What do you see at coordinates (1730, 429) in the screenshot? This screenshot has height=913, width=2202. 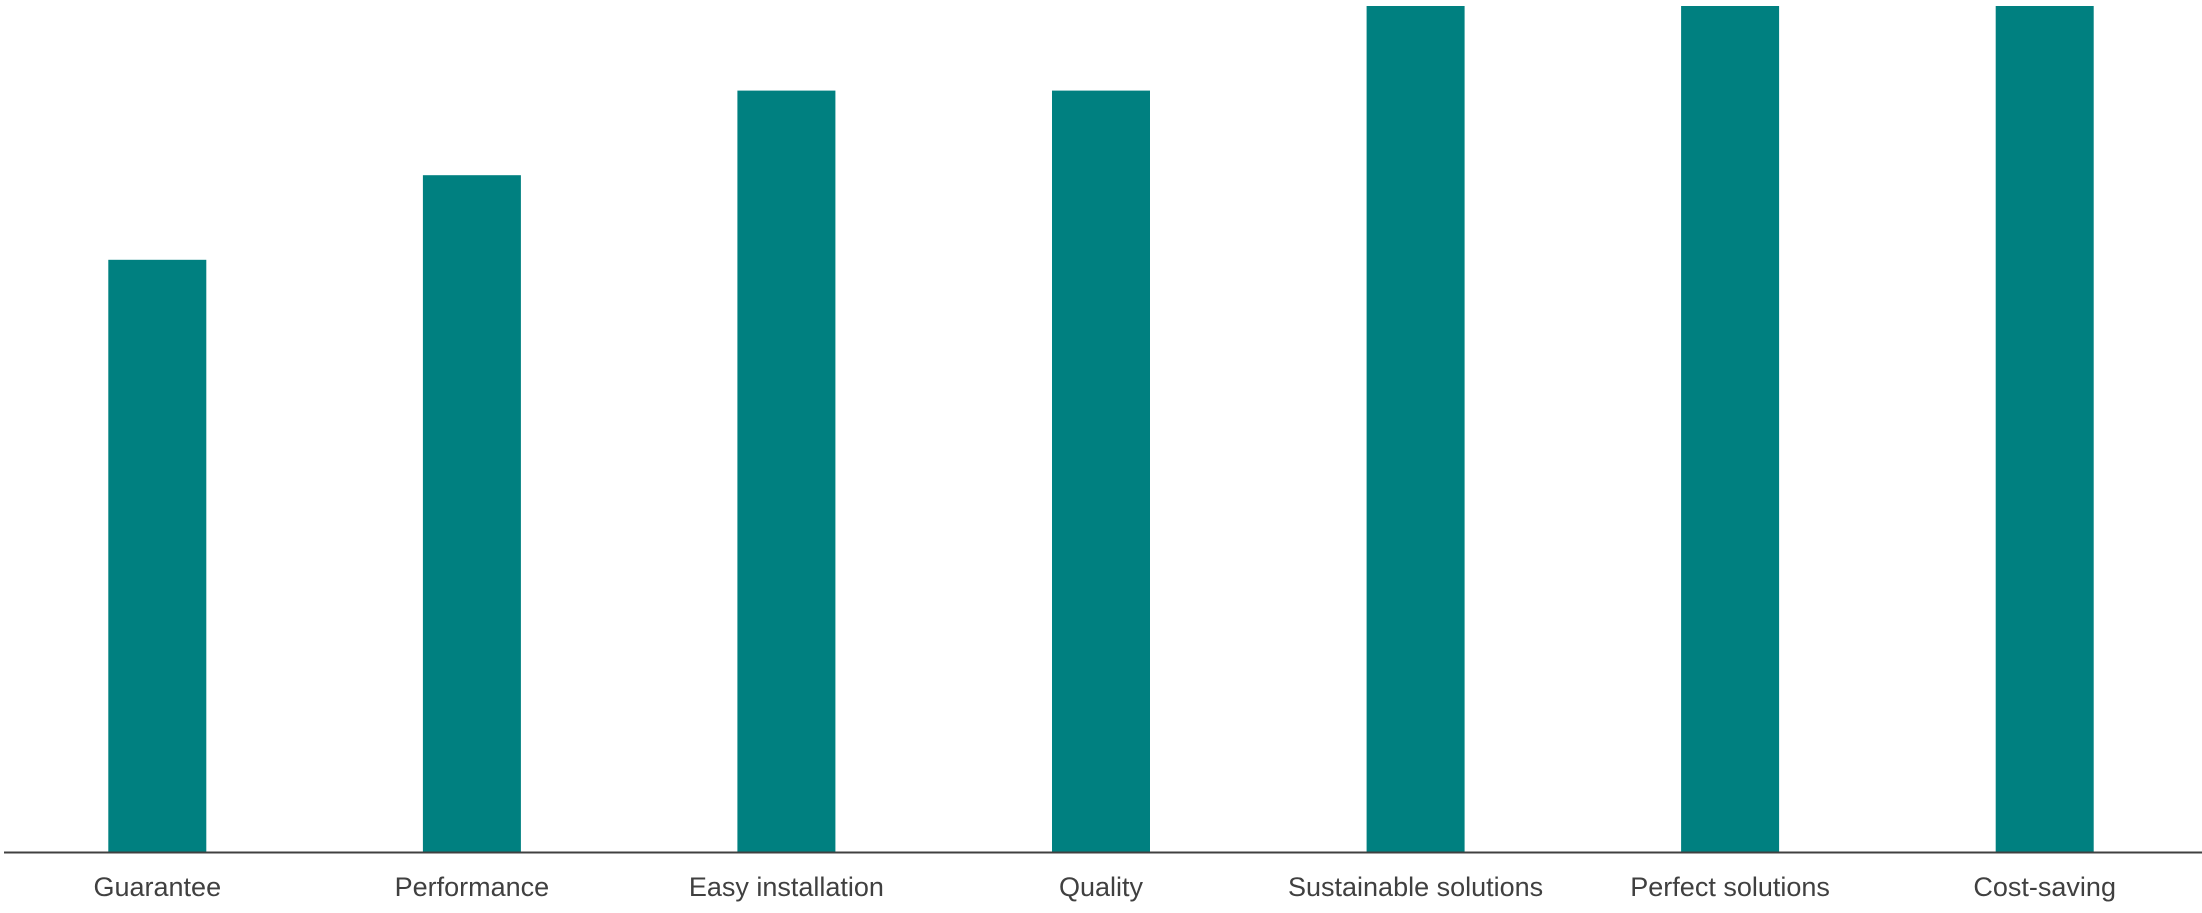 I see `bar-perfect-solutions` at bounding box center [1730, 429].